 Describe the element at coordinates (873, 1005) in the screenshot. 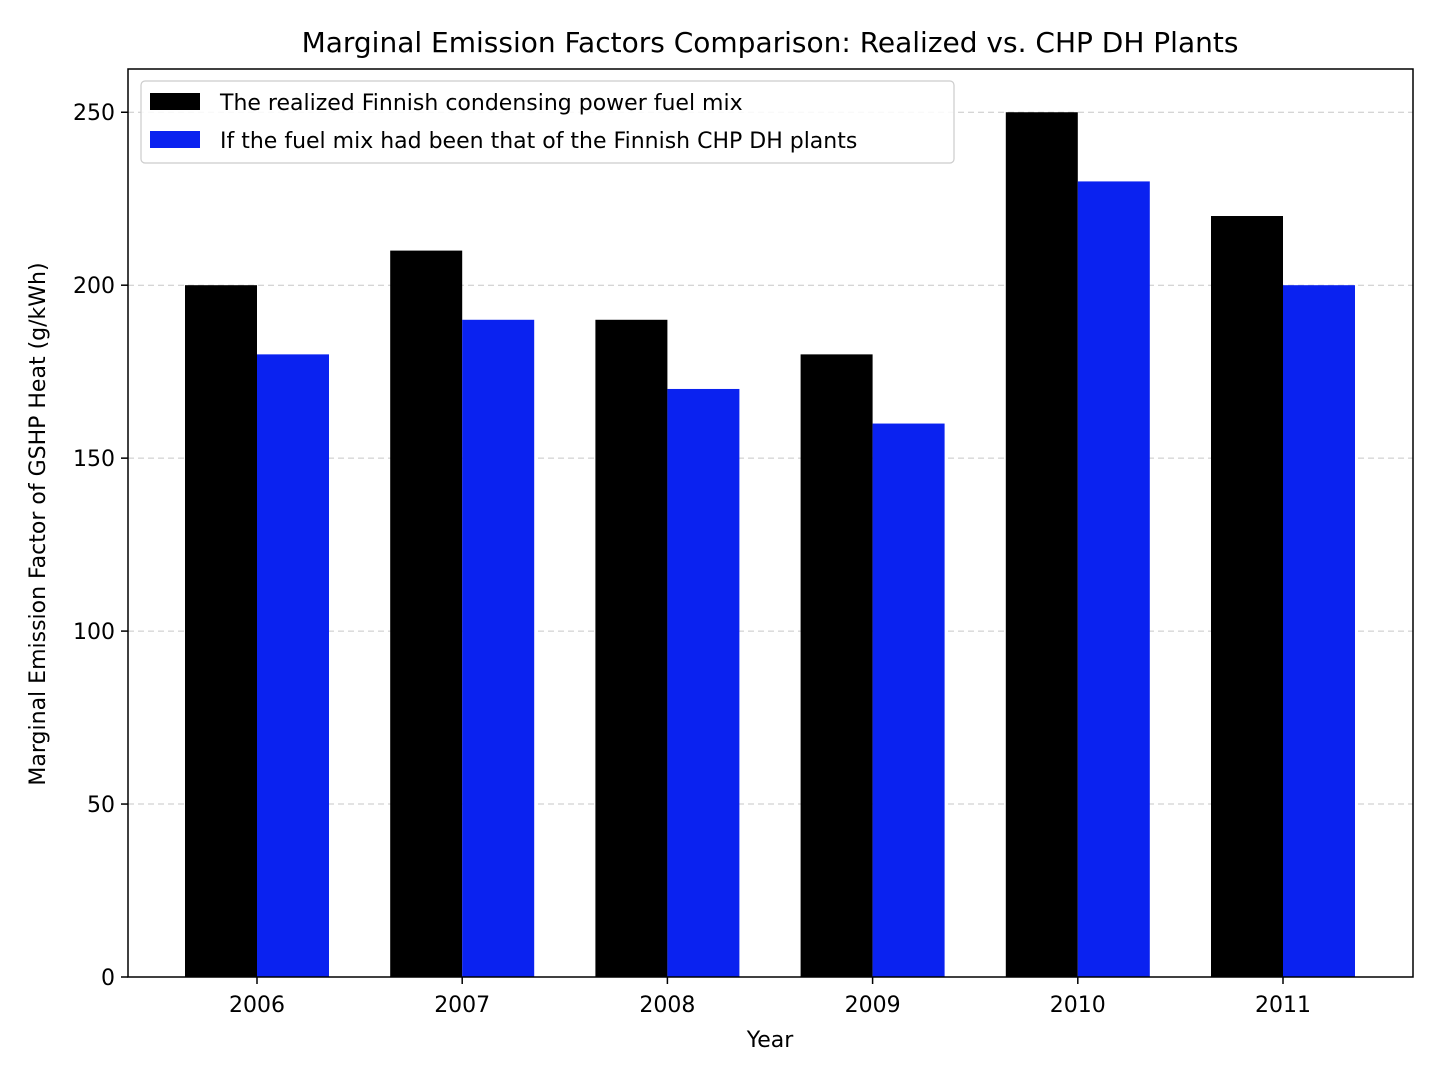

I see `x-tick-label-2009: 2009` at that location.